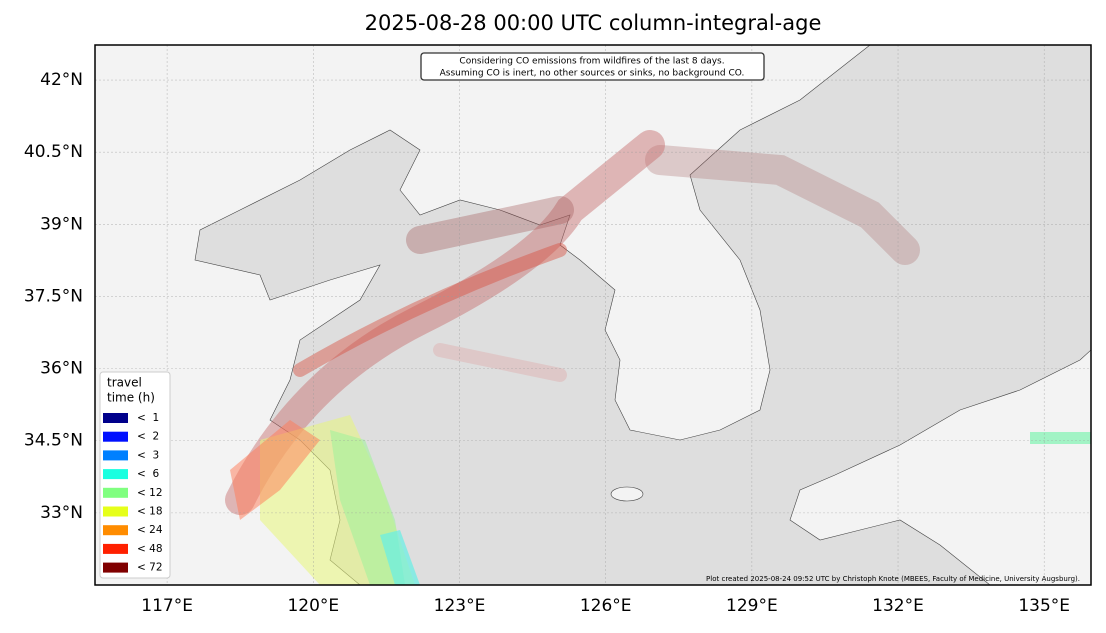 This screenshot has width=1106, height=633. What do you see at coordinates (53, 296) in the screenshot?
I see `y-tick-label: 37.5°N` at bounding box center [53, 296].